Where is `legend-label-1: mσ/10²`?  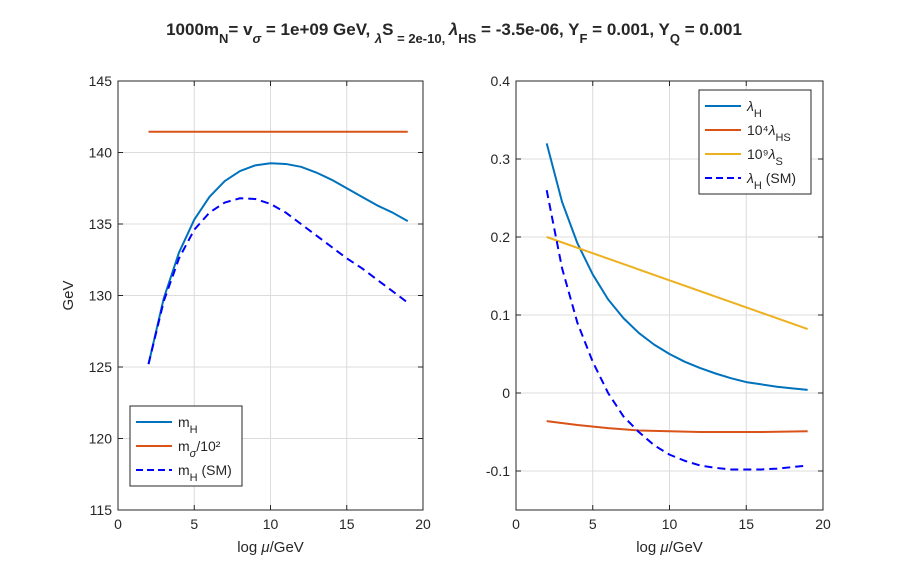 legend-label-1: mσ/10² is located at coordinates (199, 449).